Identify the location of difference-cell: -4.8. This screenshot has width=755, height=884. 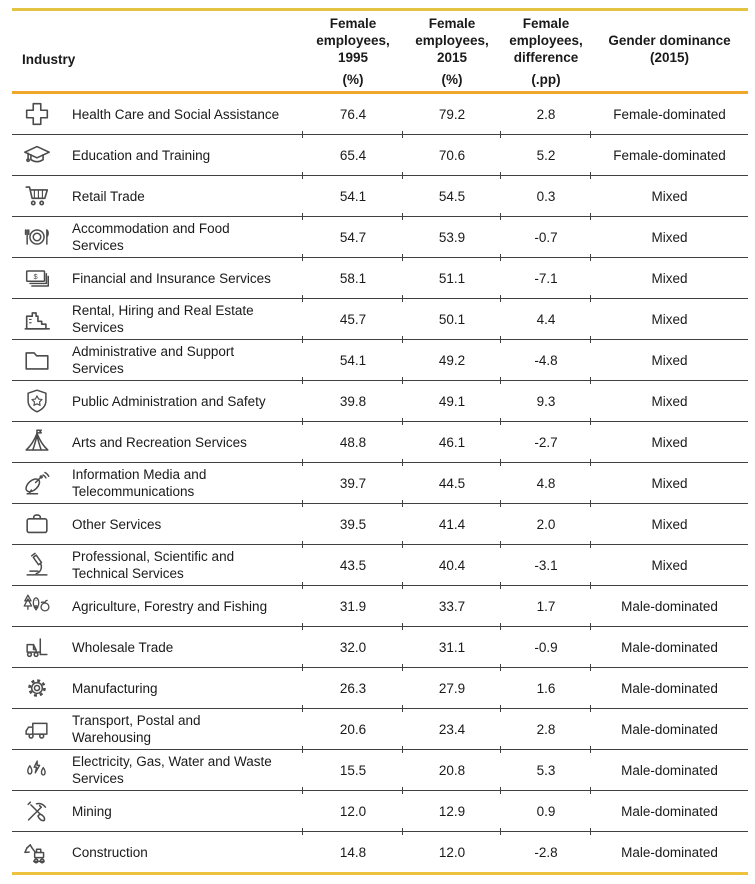
(545, 358).